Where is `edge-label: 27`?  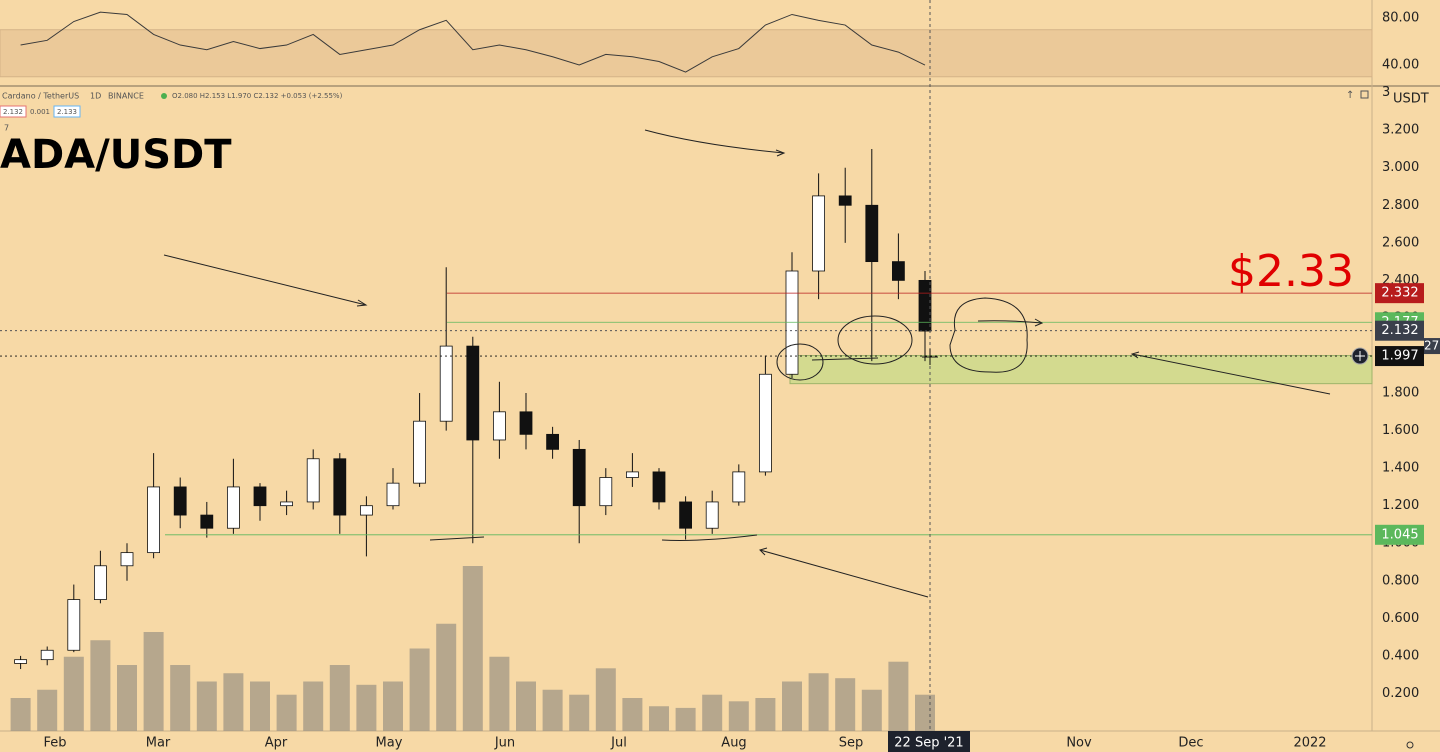
edge-label: 27 is located at coordinates (1431, 346).